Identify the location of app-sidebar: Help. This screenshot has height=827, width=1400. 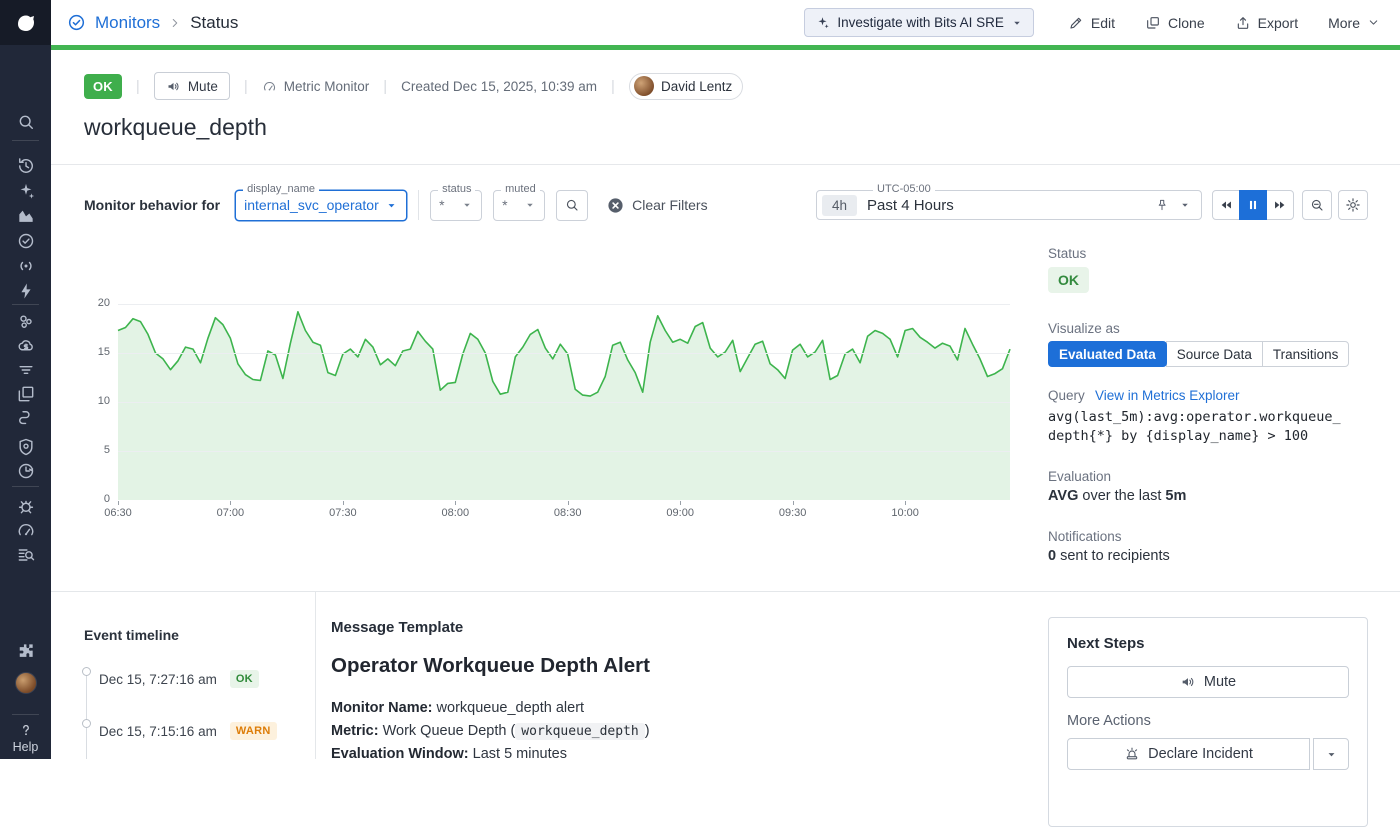
(25, 379).